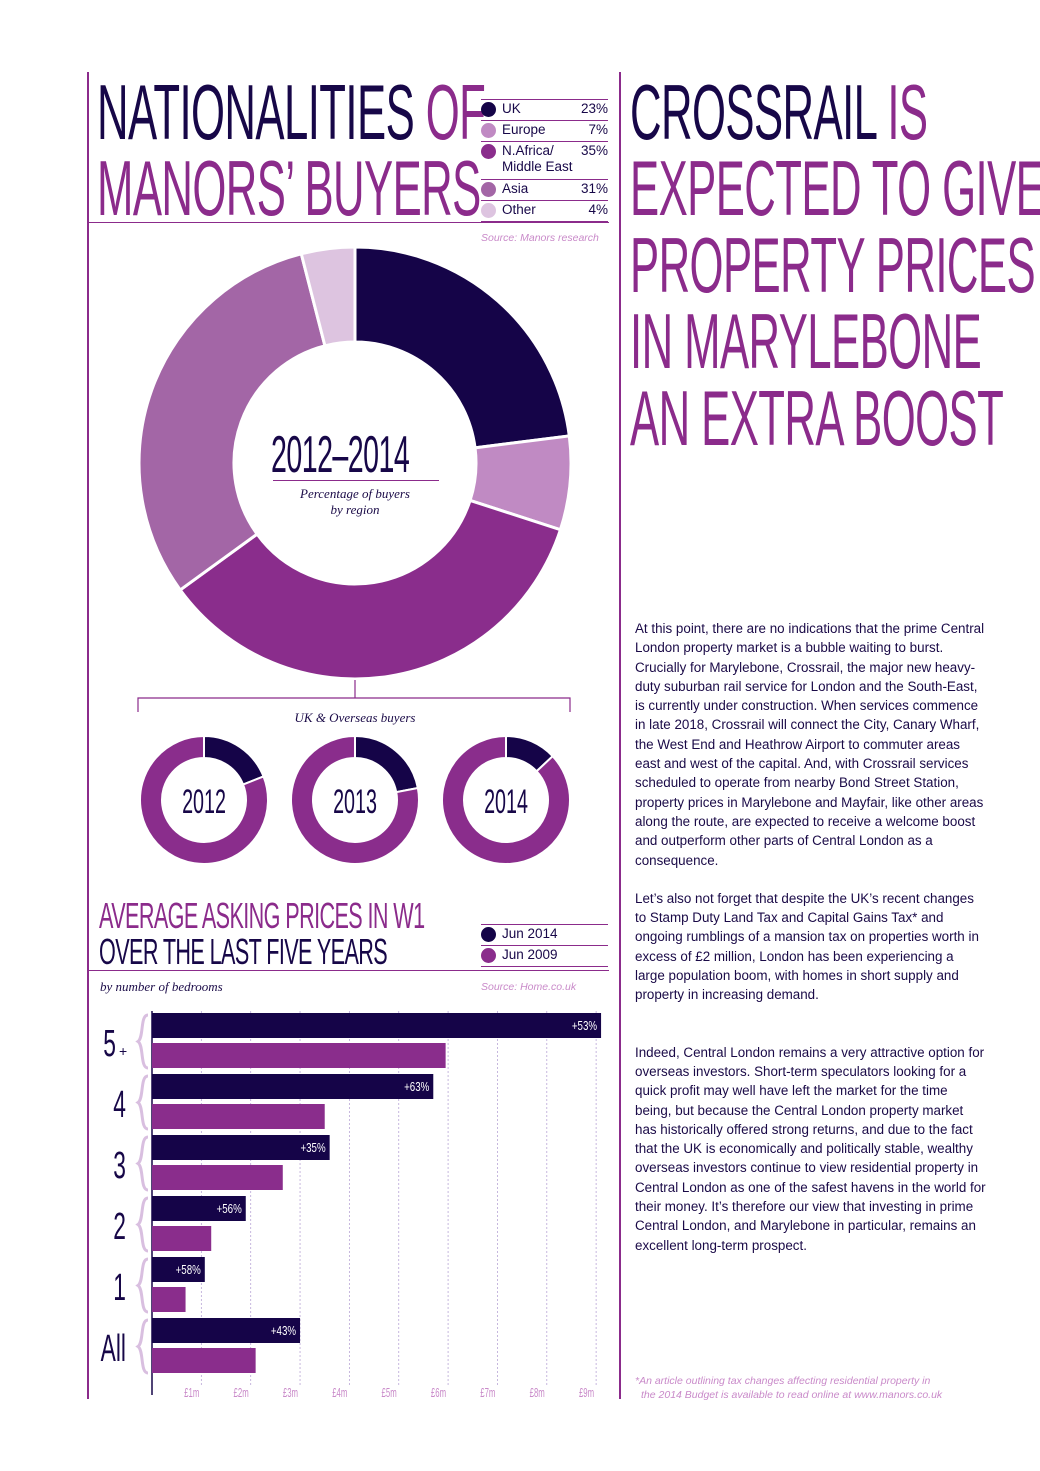 Image resolution: width=1040 pixels, height=1471 pixels. I want to click on legend-label: Europe, so click(524, 129).